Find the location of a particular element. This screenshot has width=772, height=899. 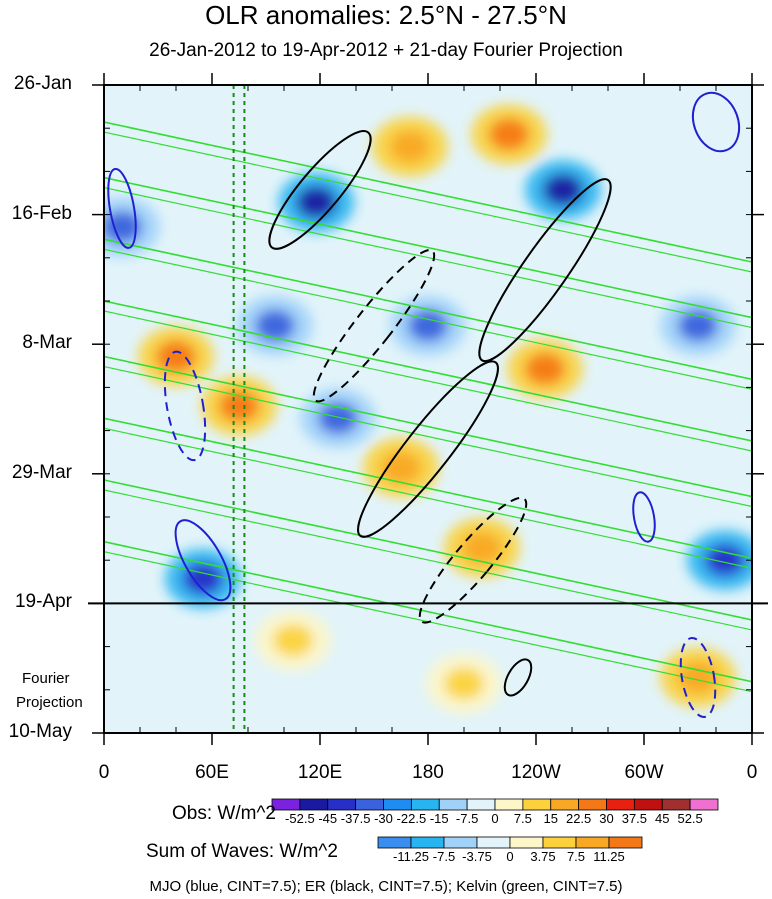

x-tick-label-2: 120E is located at coordinates (320, 772).